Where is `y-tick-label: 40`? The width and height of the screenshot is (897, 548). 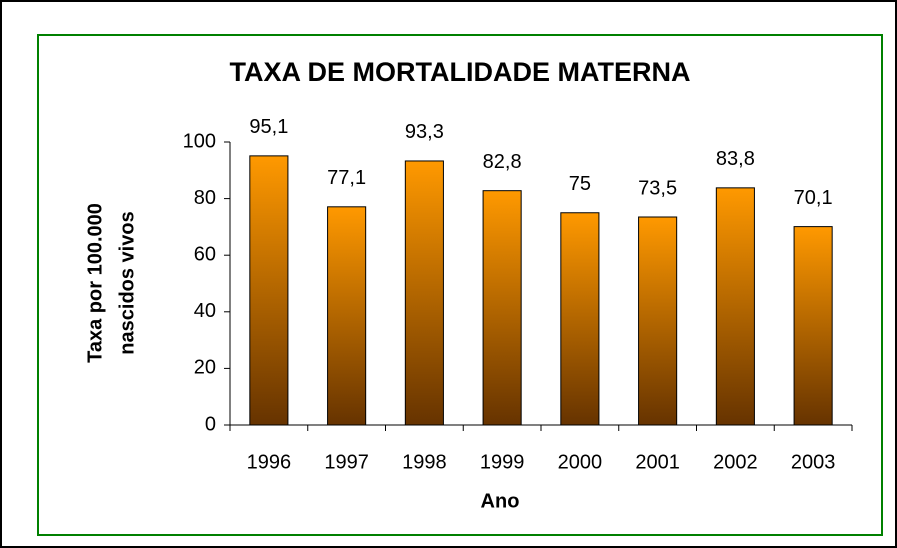 y-tick-label: 40 is located at coordinates (205, 311).